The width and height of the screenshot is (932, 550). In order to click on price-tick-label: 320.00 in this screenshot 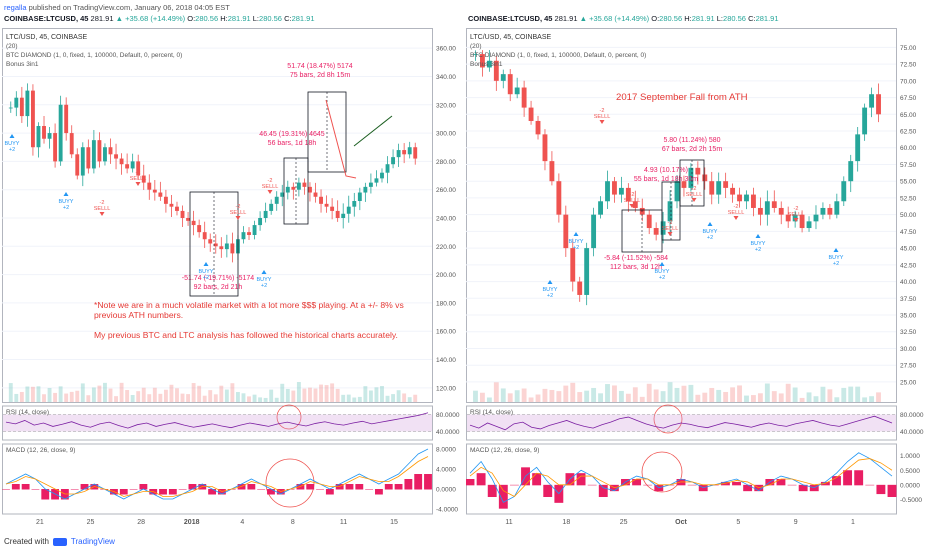, I will do `click(446, 105)`.